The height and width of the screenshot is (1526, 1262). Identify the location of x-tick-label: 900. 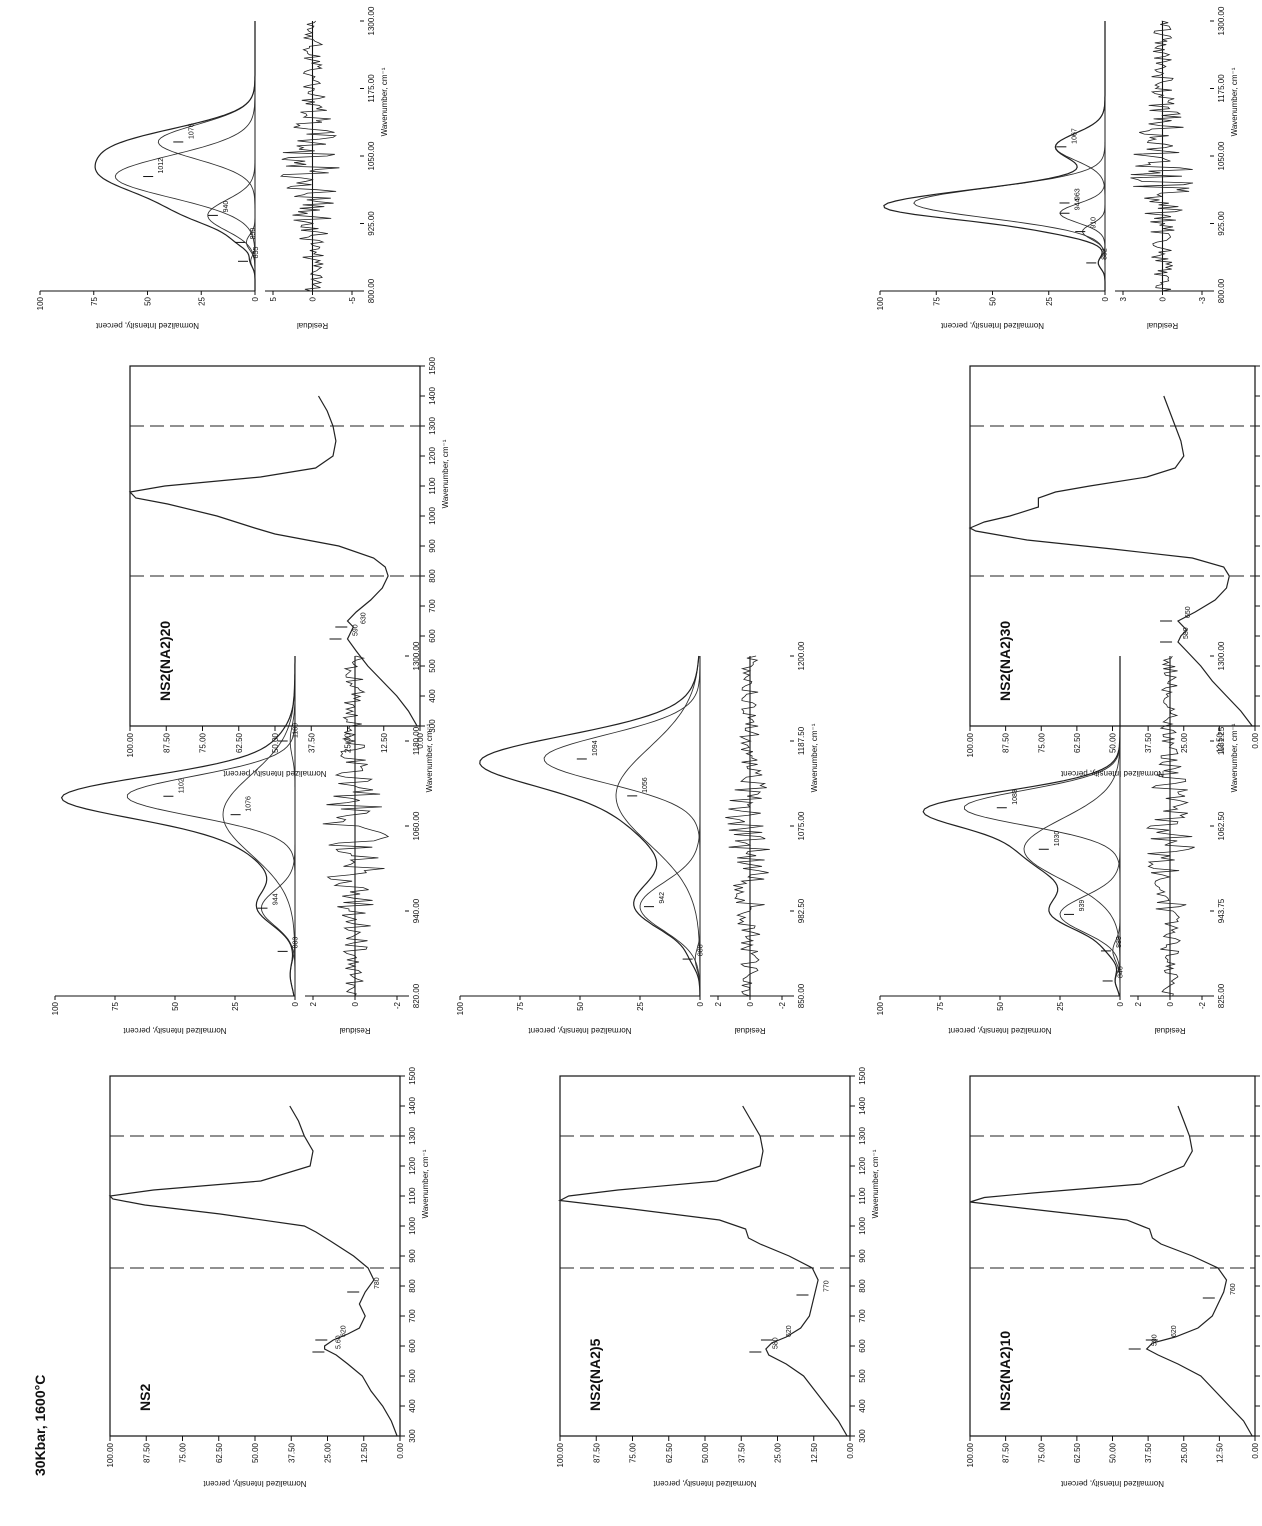
(862, 1256).